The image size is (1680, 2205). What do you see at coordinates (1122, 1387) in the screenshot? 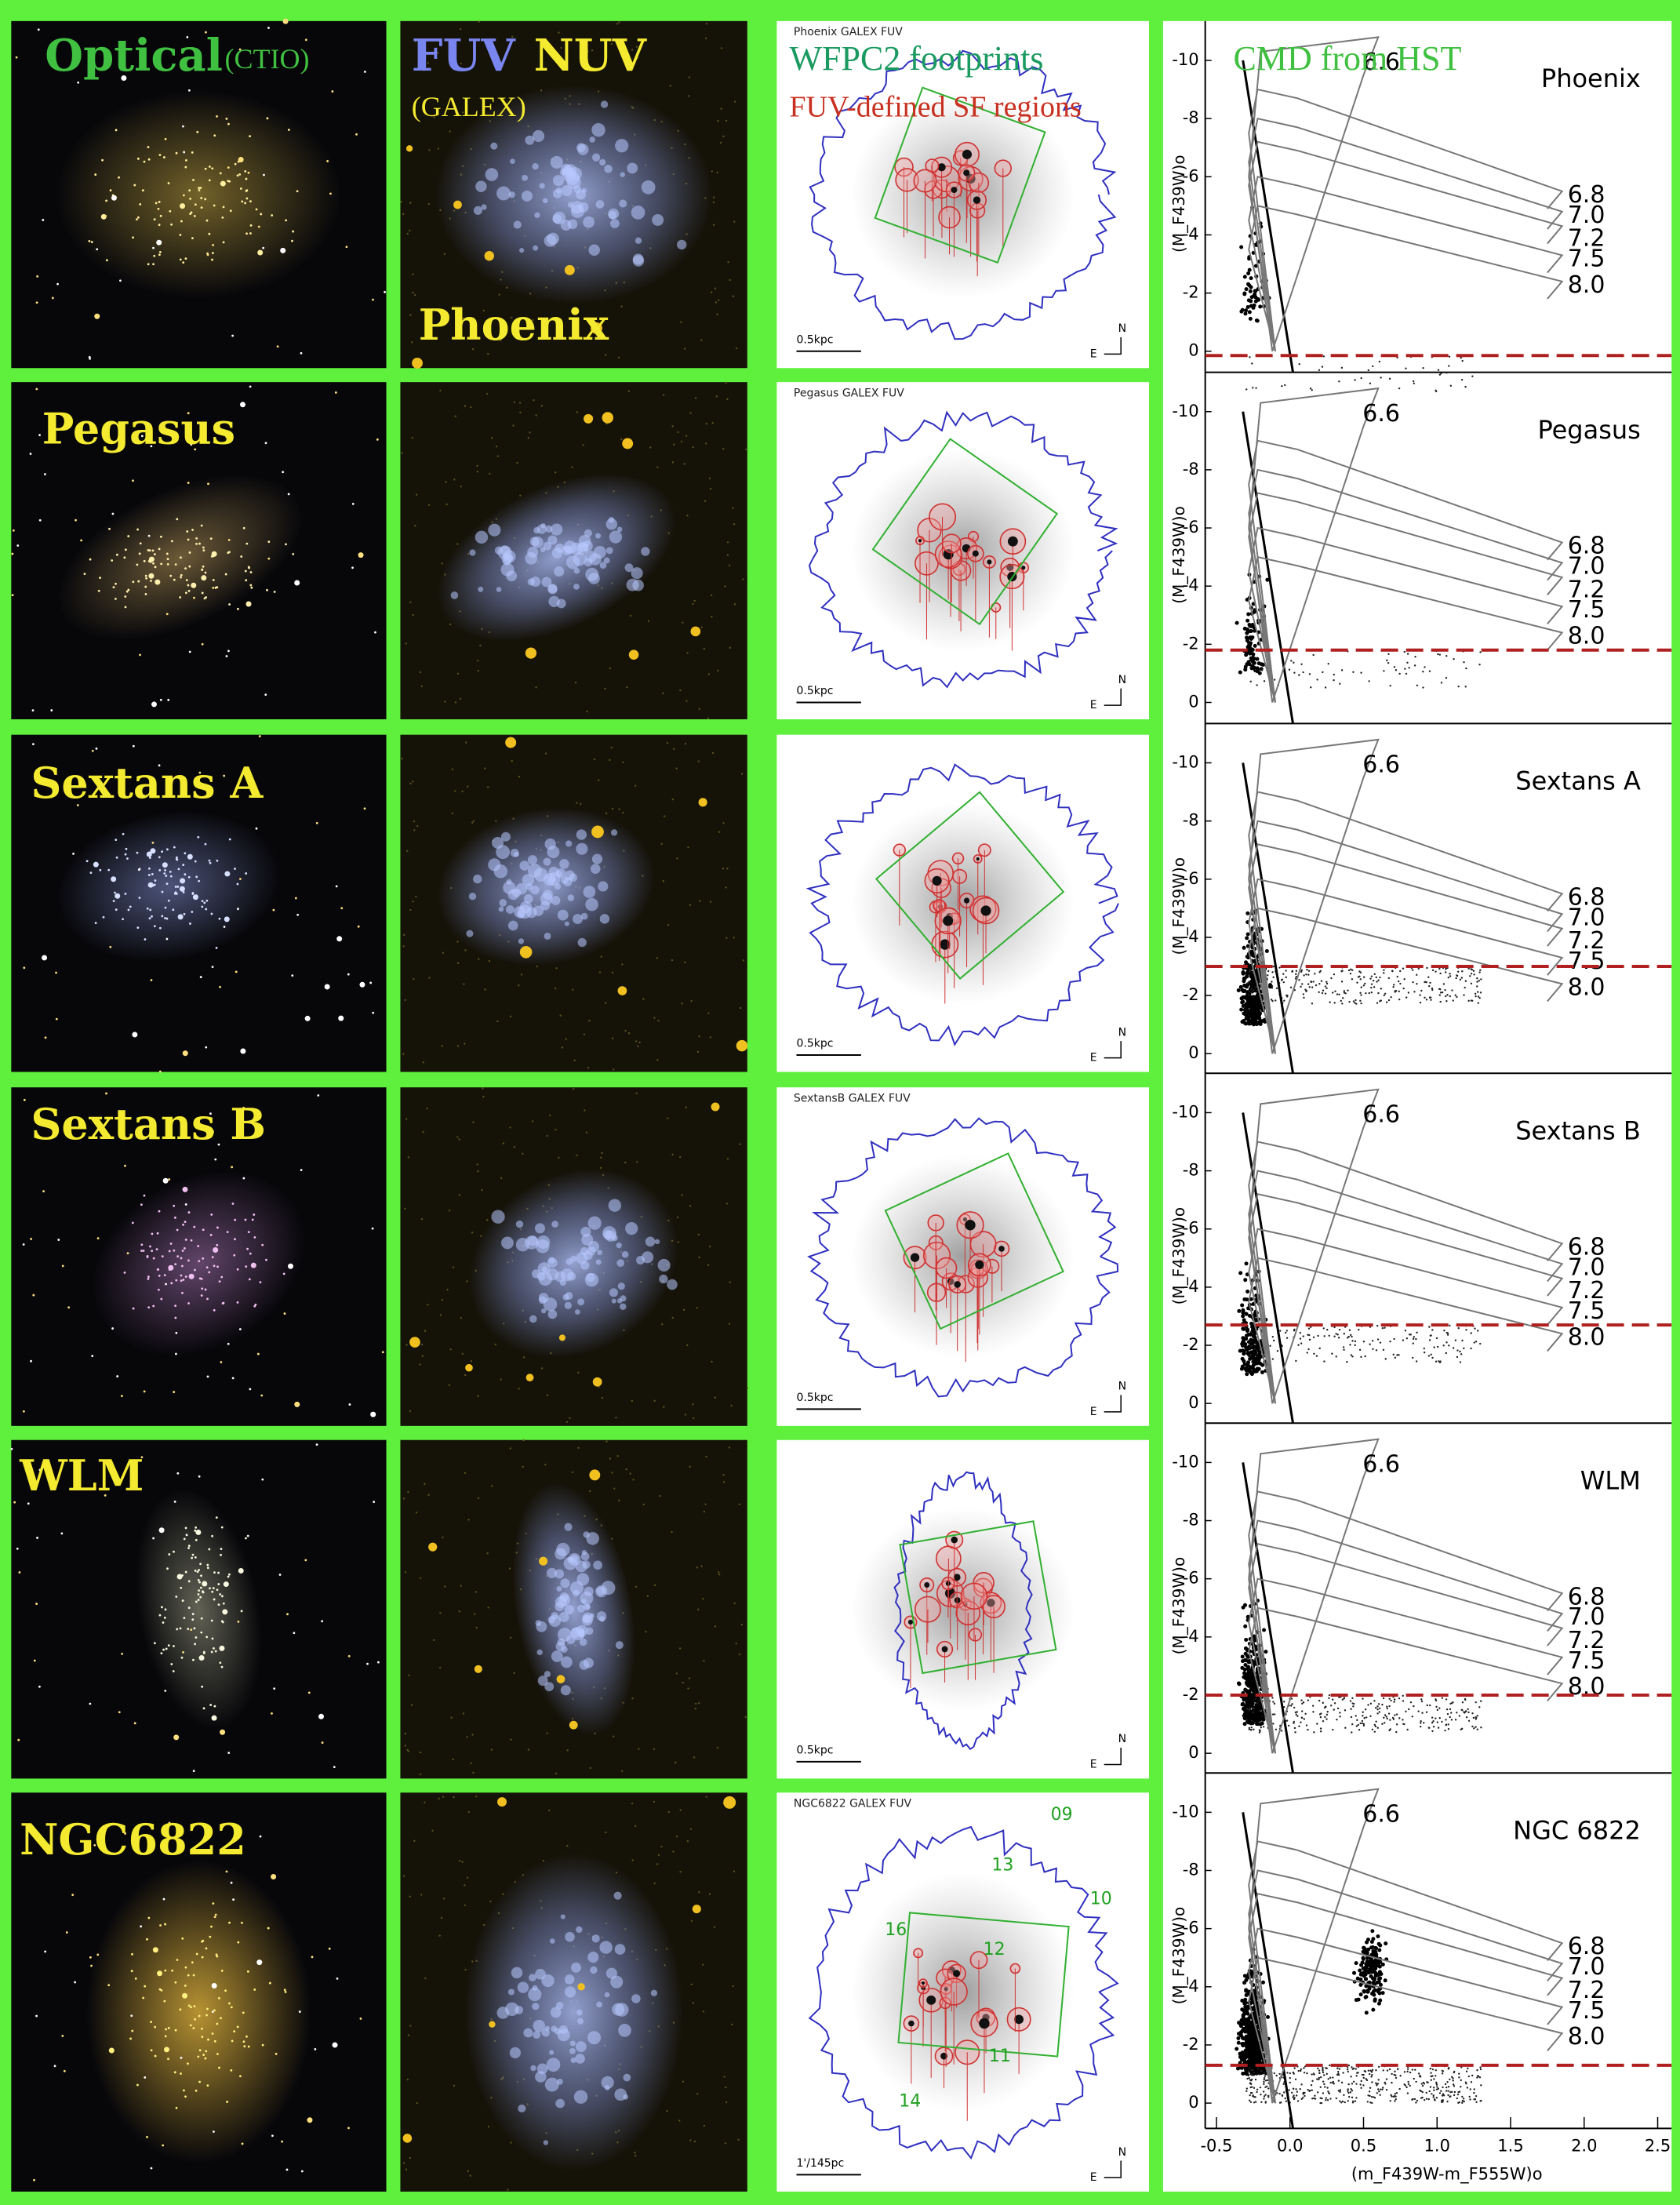
I see `compass-north: N` at bounding box center [1122, 1387].